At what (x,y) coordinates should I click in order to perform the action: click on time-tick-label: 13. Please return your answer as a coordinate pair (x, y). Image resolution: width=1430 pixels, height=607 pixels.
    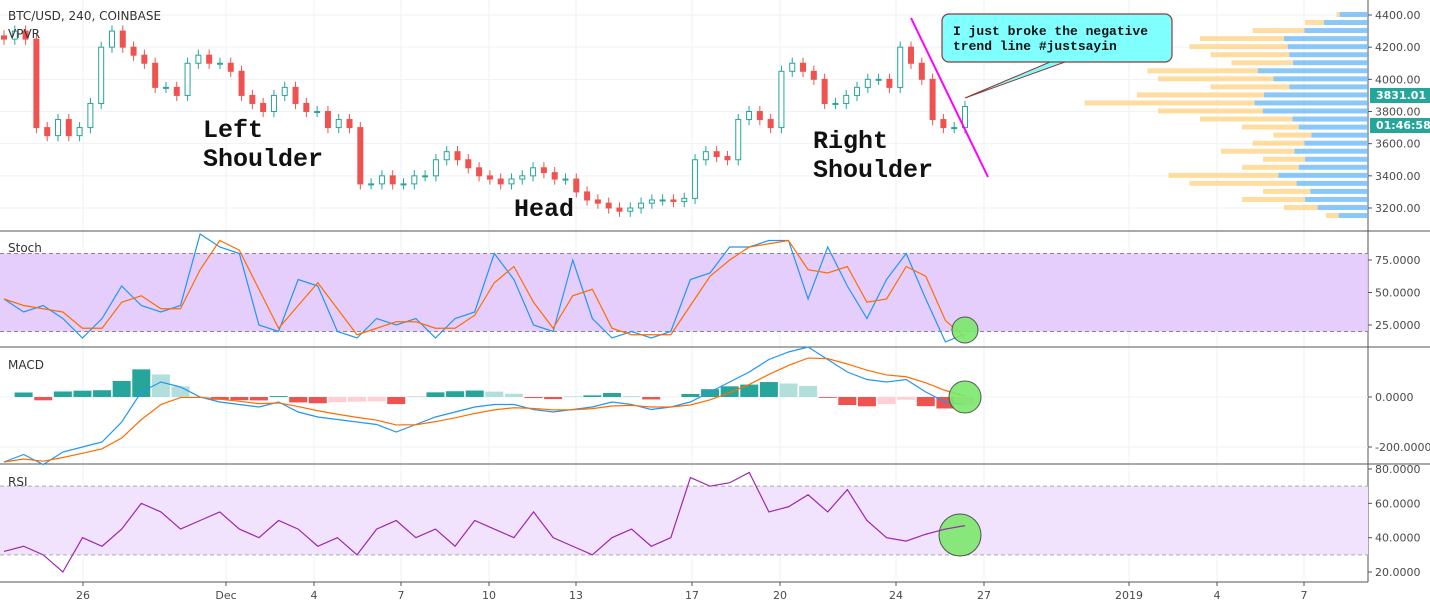
    Looking at the image, I should click on (576, 595).